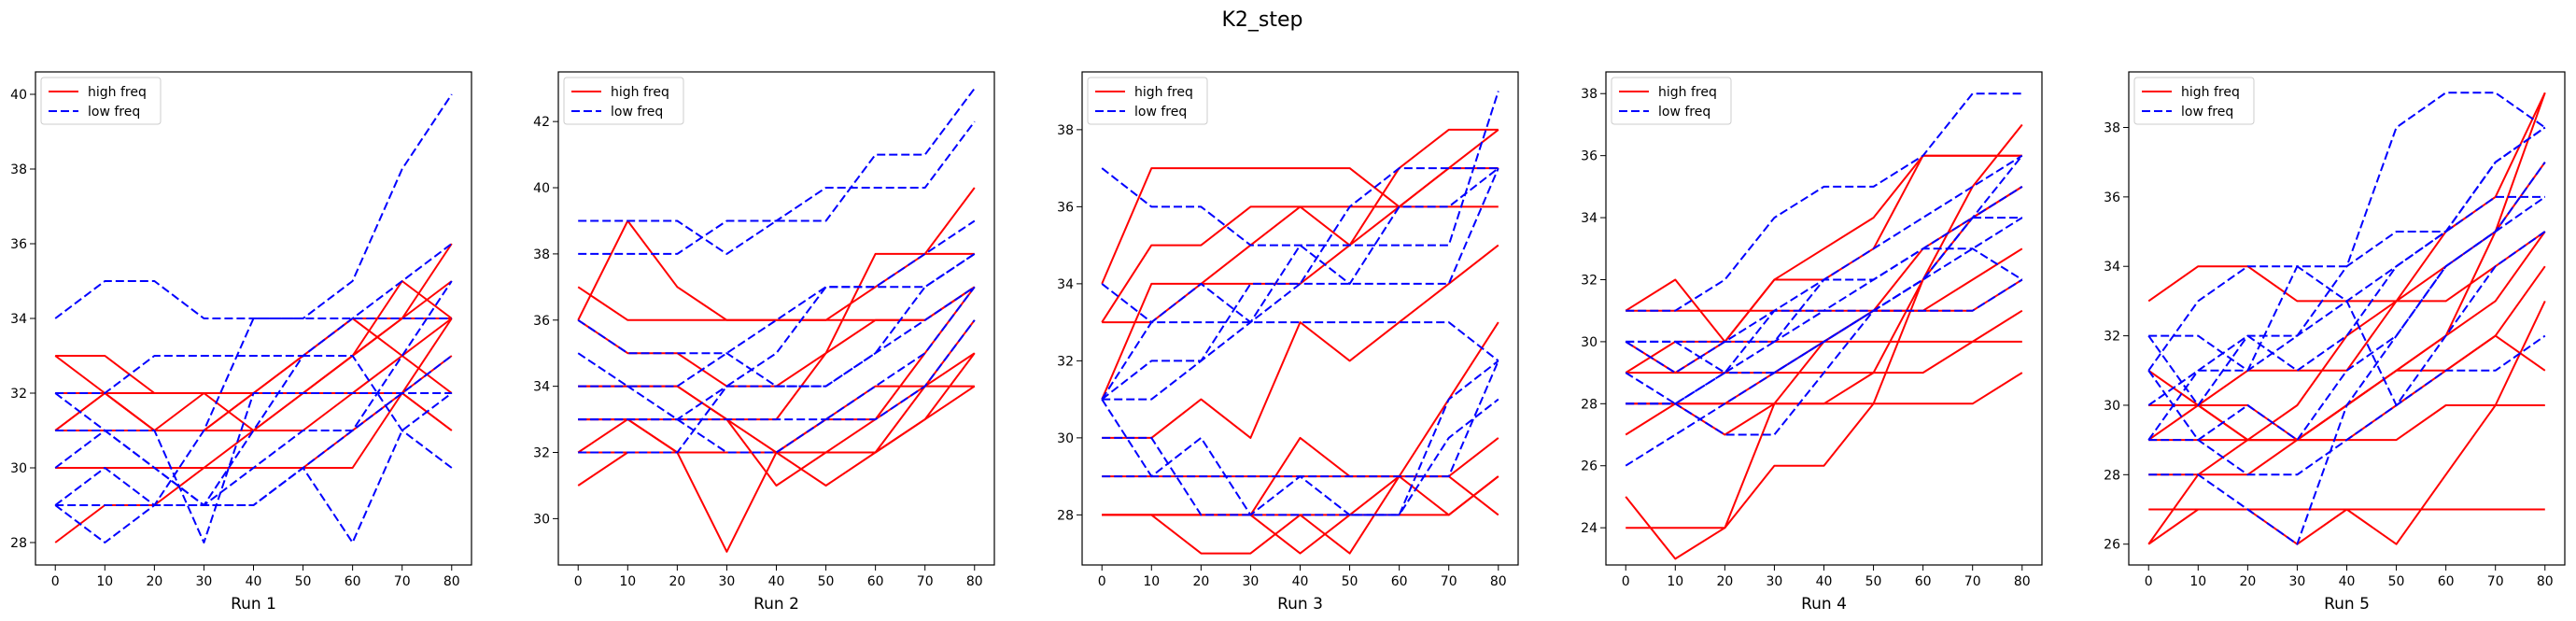 The image size is (2576, 621). What do you see at coordinates (776, 605) in the screenshot?
I see `x-axis-label: Run 2` at bounding box center [776, 605].